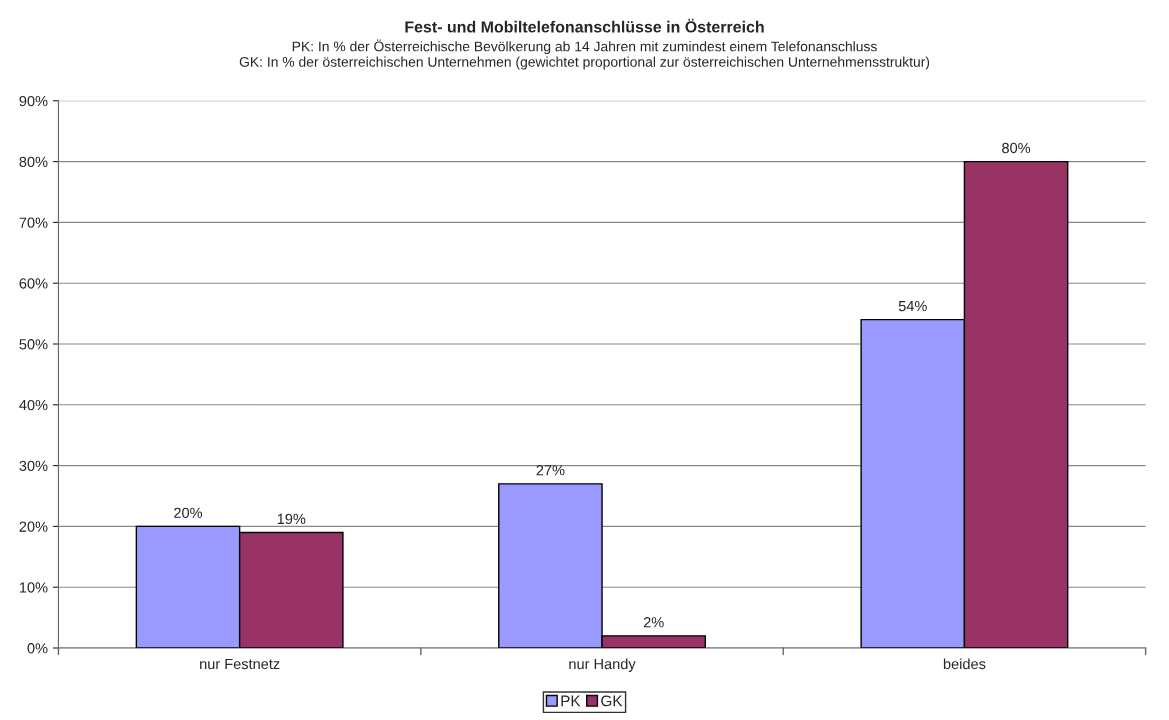  What do you see at coordinates (1016, 148) in the screenshot?
I see `data-label: 80%` at bounding box center [1016, 148].